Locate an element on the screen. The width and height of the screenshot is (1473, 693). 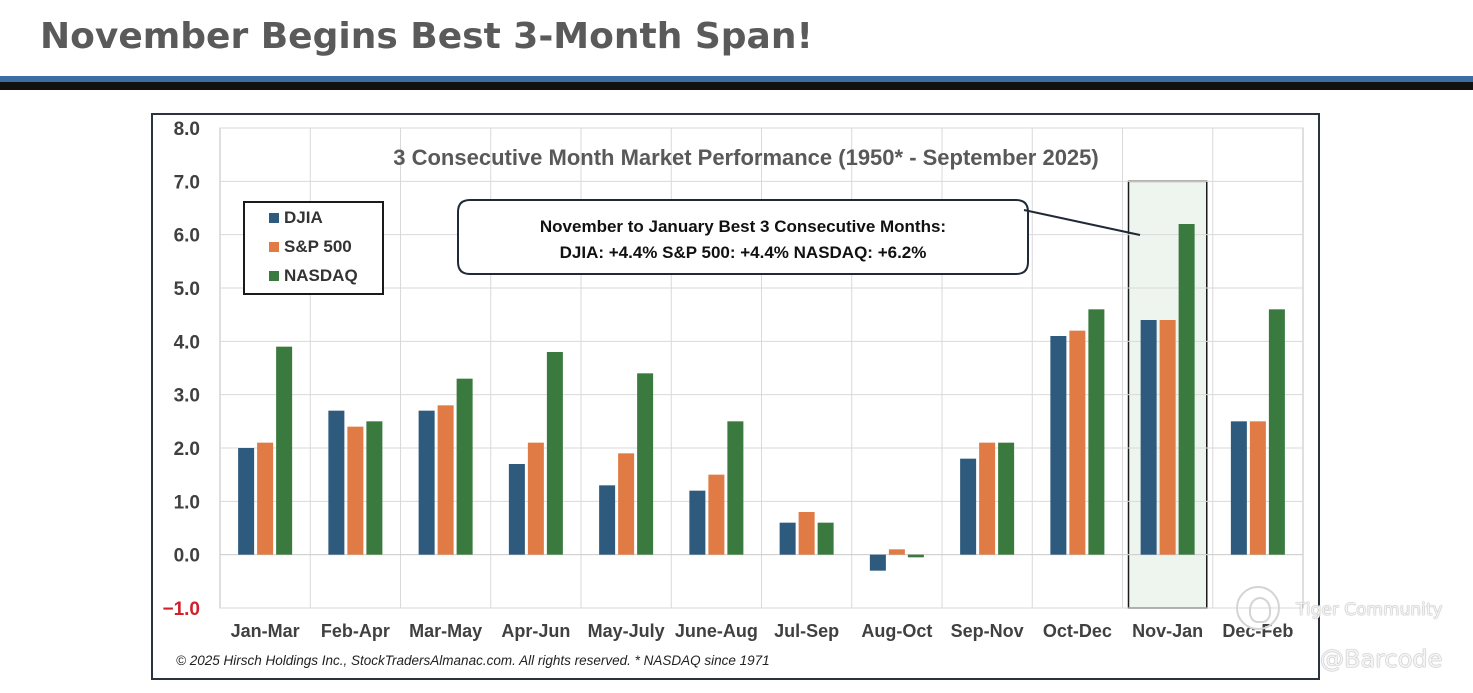
bar-s-p-500-nov-jan is located at coordinates (1167, 437).